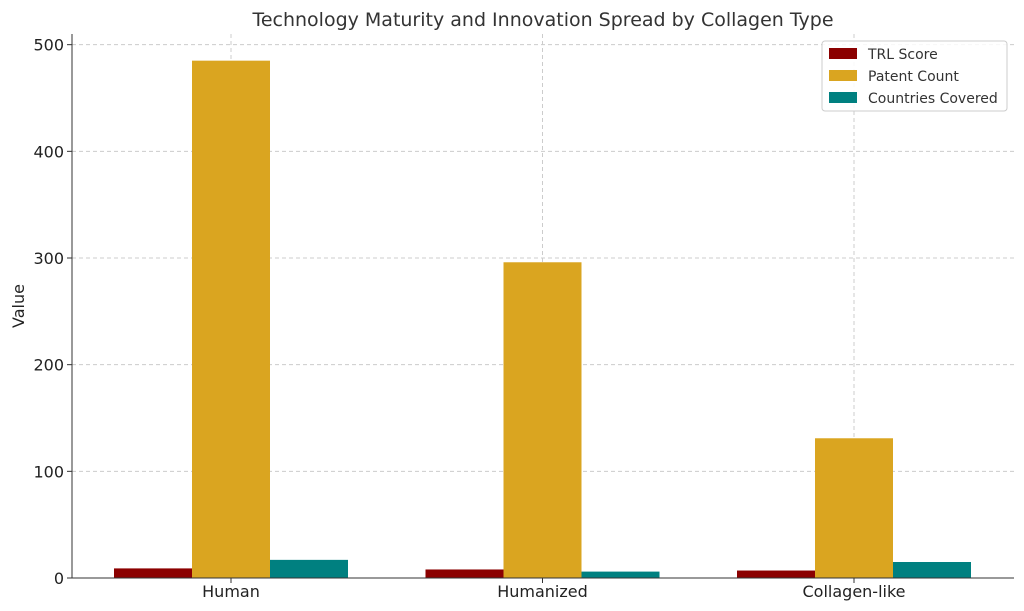  I want to click on y-tick-label: 400, so click(48, 151).